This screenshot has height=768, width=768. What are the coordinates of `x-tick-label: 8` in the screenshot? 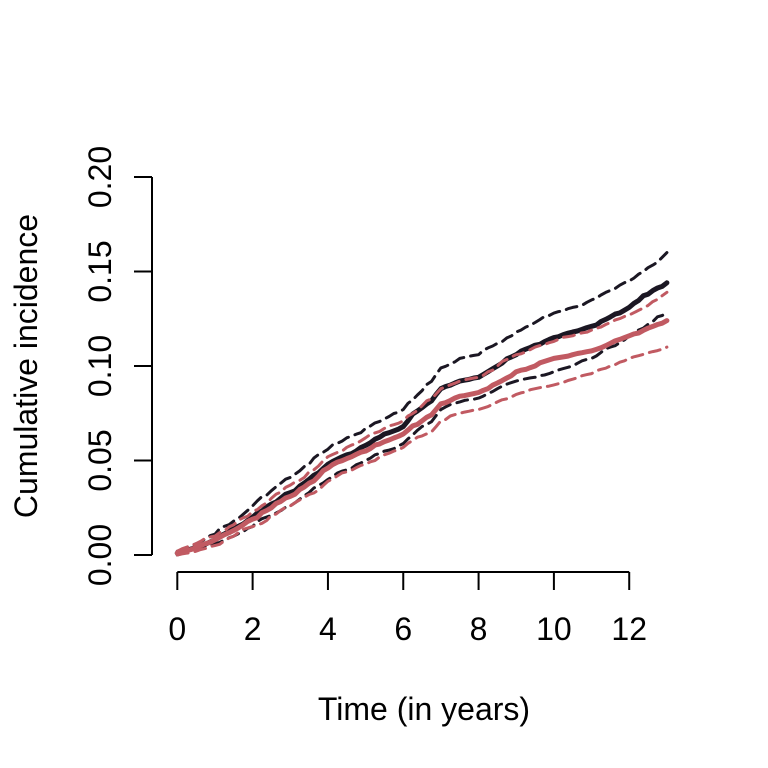 It's located at (479, 629).